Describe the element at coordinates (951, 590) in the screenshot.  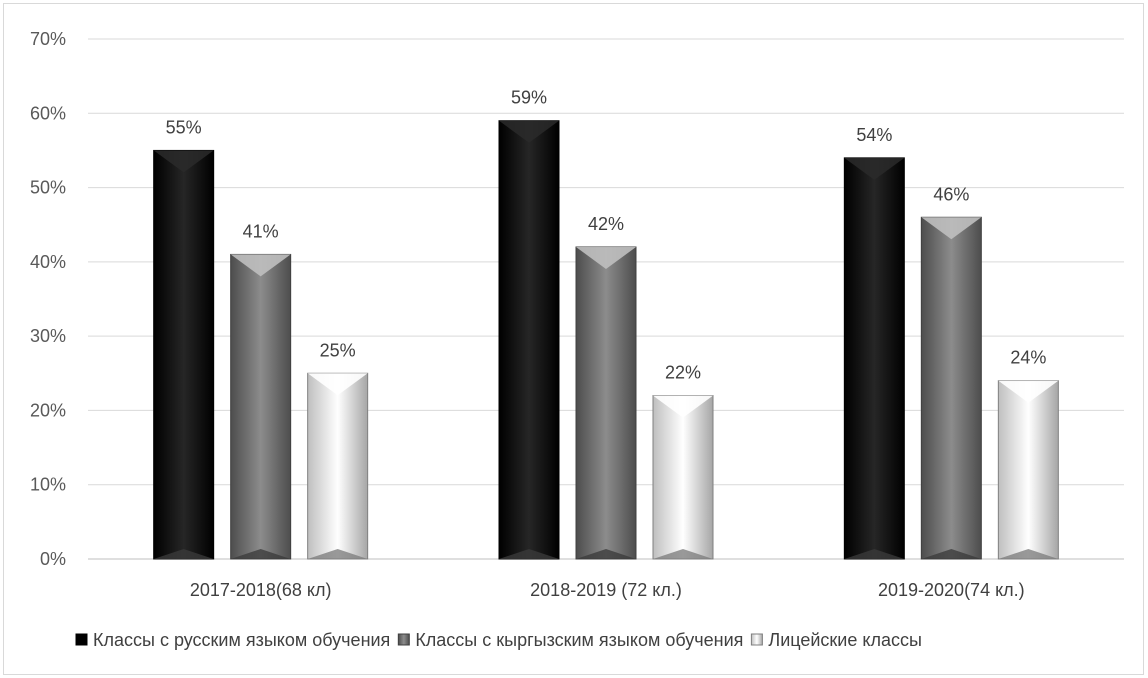
I see `x-tick-label: 2019-2020(74 кл.)` at that location.